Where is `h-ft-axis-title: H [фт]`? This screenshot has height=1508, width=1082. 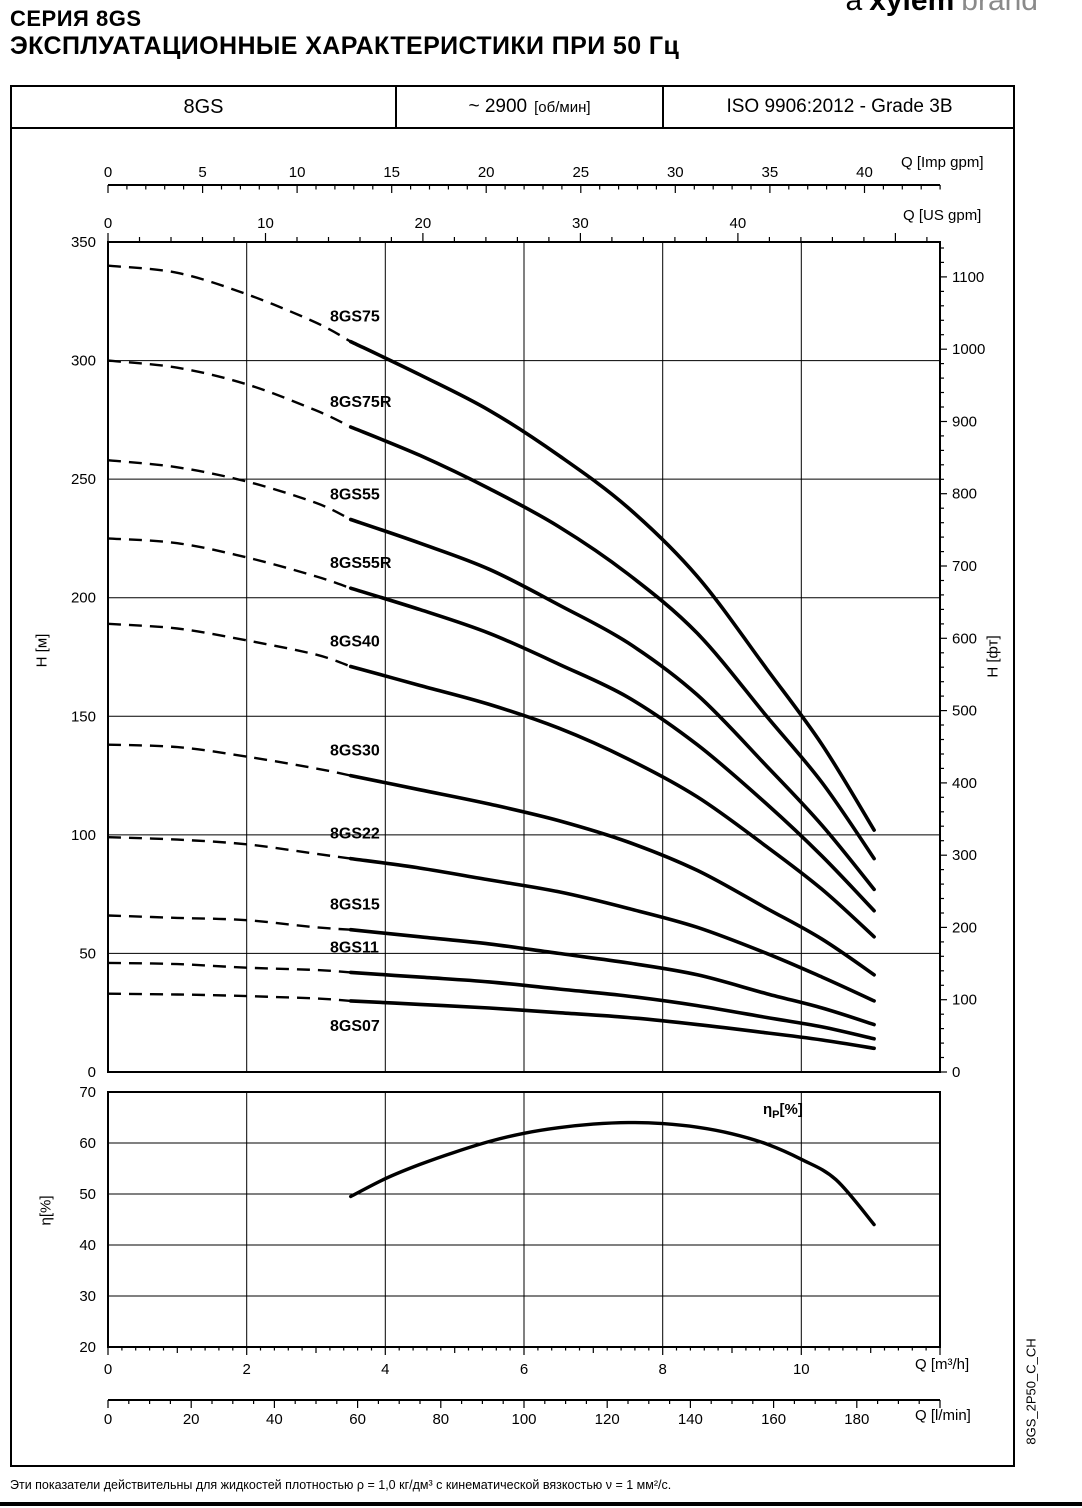
h-ft-axis-title: H [фт] is located at coordinates (993, 656).